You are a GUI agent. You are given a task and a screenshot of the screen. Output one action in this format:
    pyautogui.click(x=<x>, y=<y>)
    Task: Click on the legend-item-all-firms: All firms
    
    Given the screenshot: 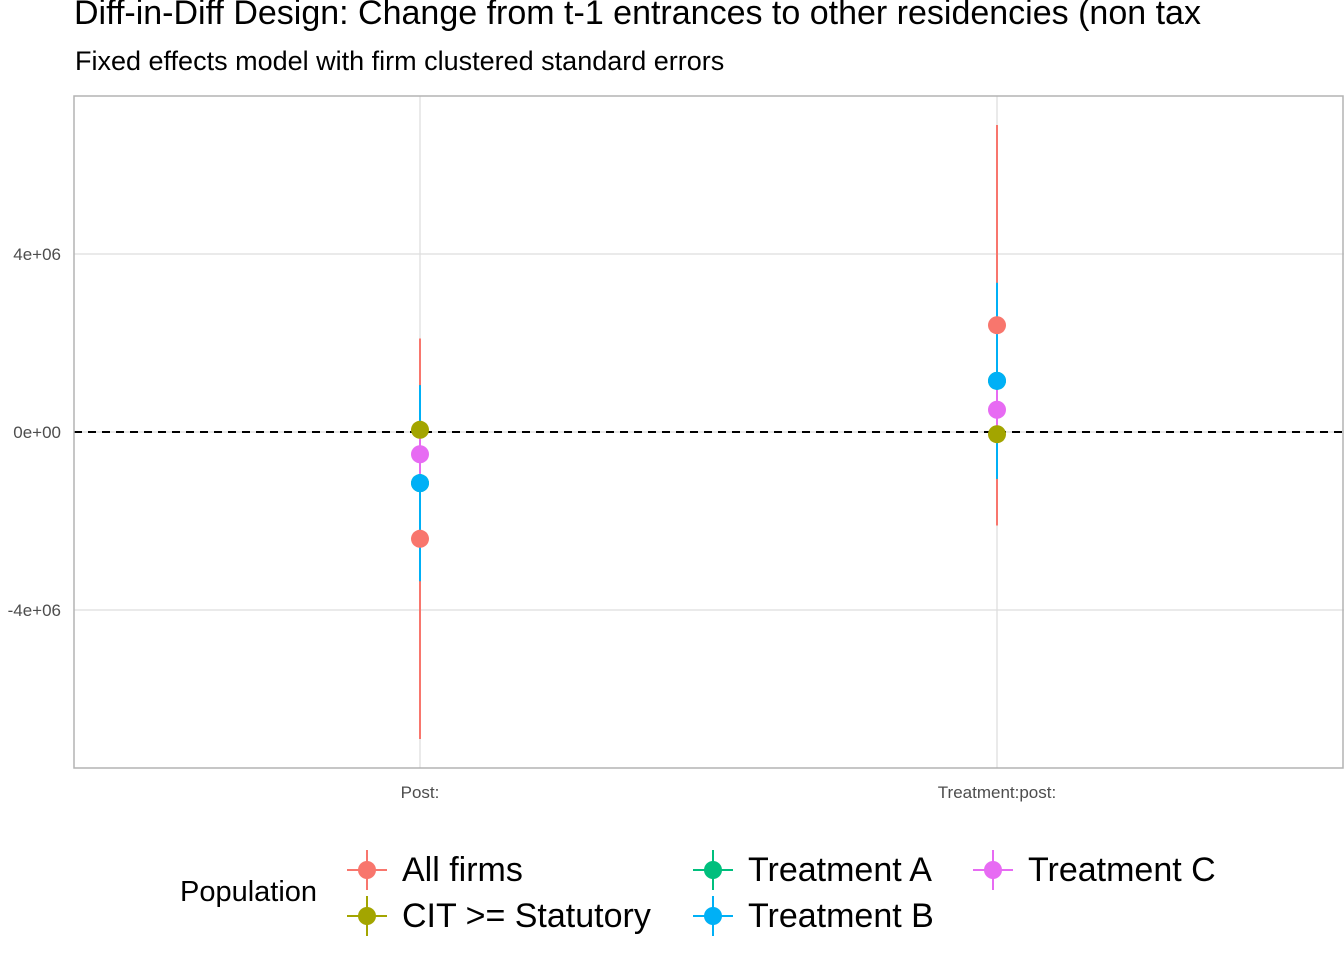 What is the action you would take?
    pyautogui.click(x=433, y=870)
    